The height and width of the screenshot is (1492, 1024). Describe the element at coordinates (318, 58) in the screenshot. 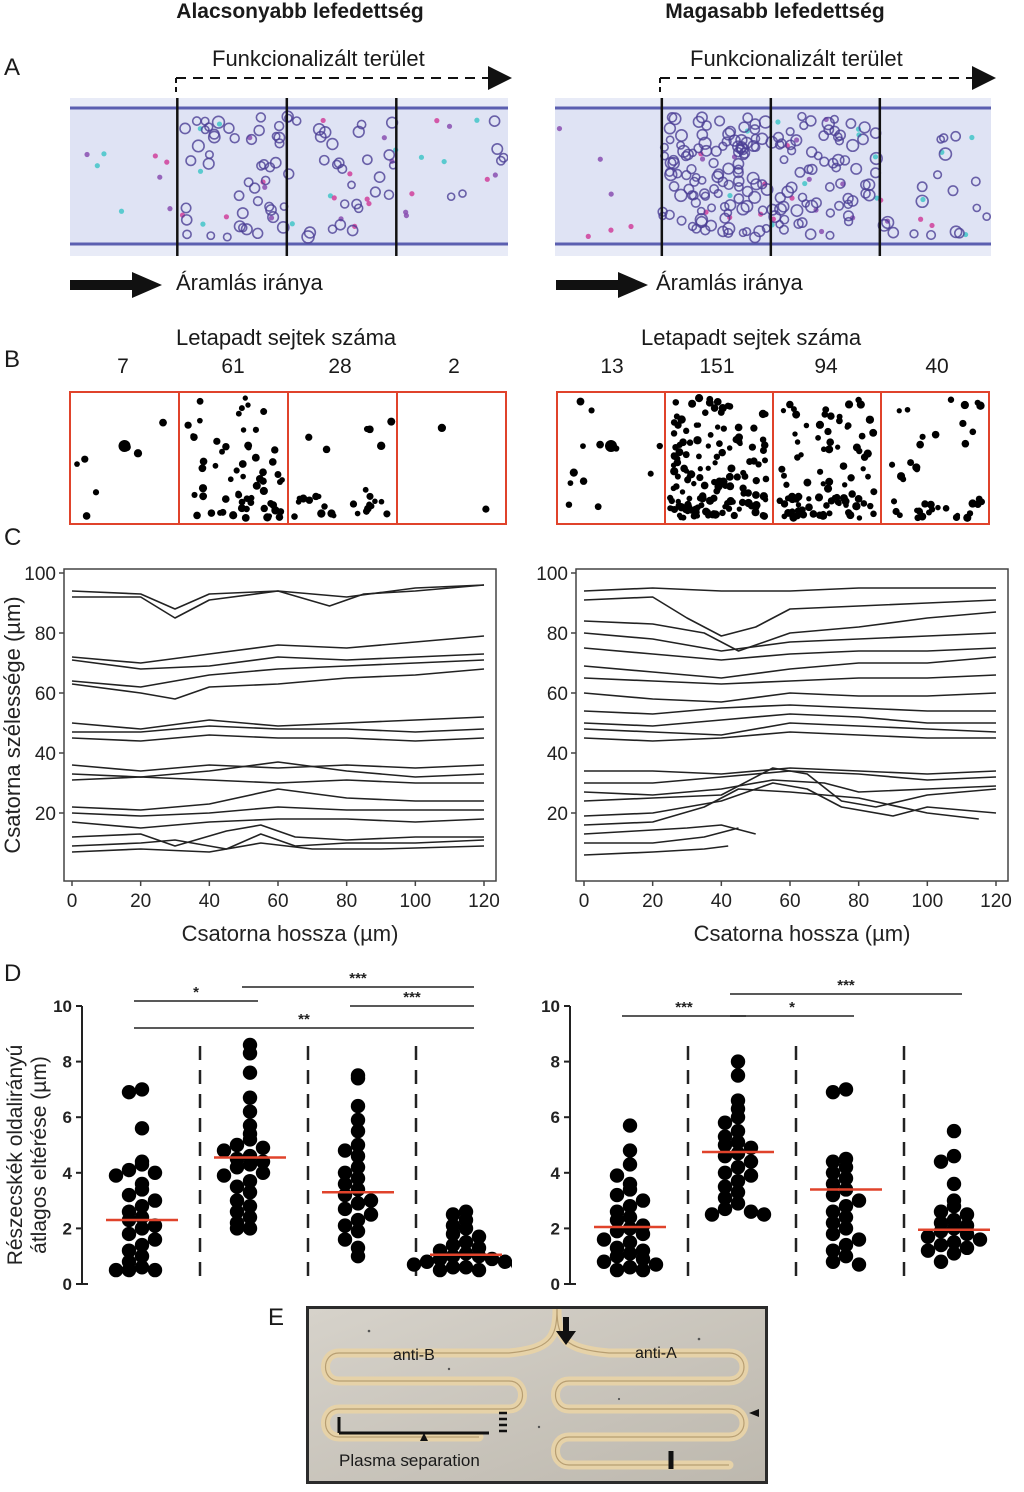

I see `left-functionalized-label: Funkcionalizált terület` at that location.